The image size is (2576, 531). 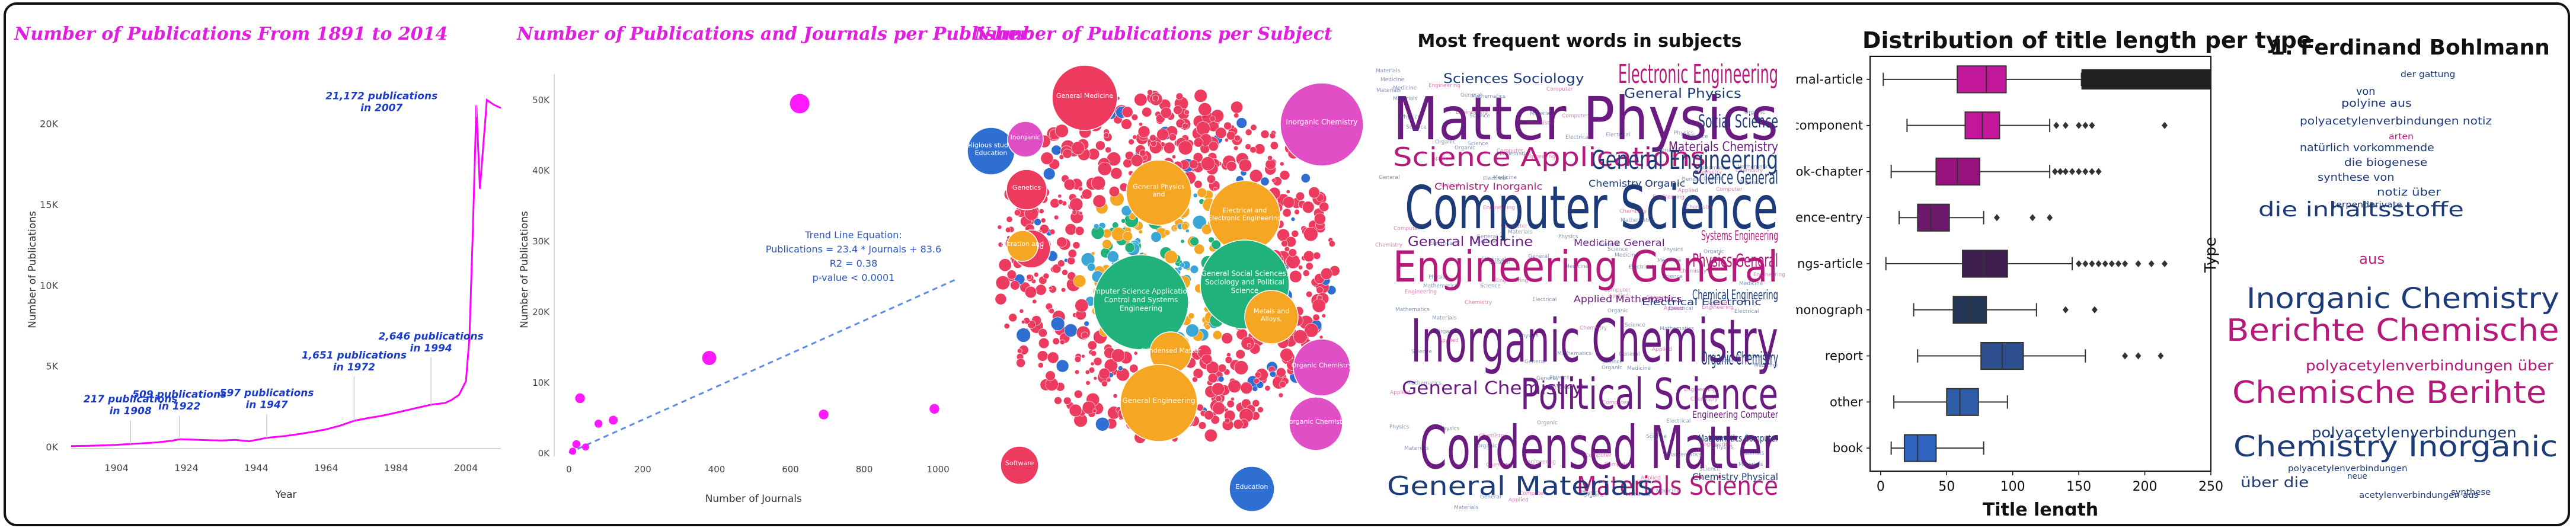 I want to click on y-tick-label: 50K, so click(x=541, y=100).